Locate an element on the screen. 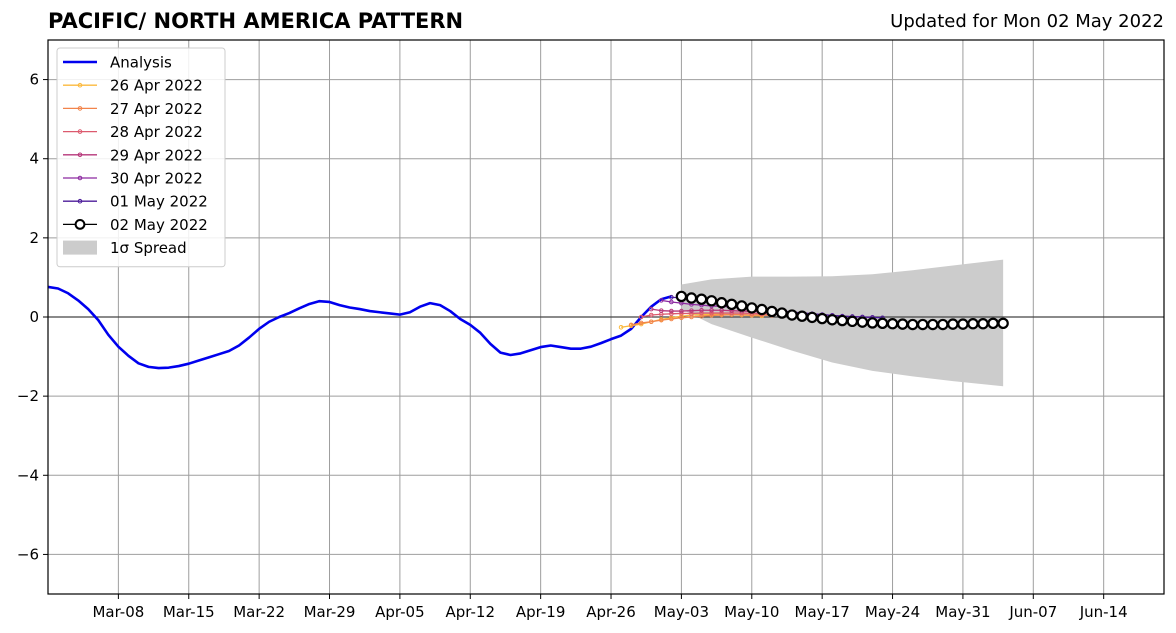  x-tick-label: Mar-29 is located at coordinates (330, 612).